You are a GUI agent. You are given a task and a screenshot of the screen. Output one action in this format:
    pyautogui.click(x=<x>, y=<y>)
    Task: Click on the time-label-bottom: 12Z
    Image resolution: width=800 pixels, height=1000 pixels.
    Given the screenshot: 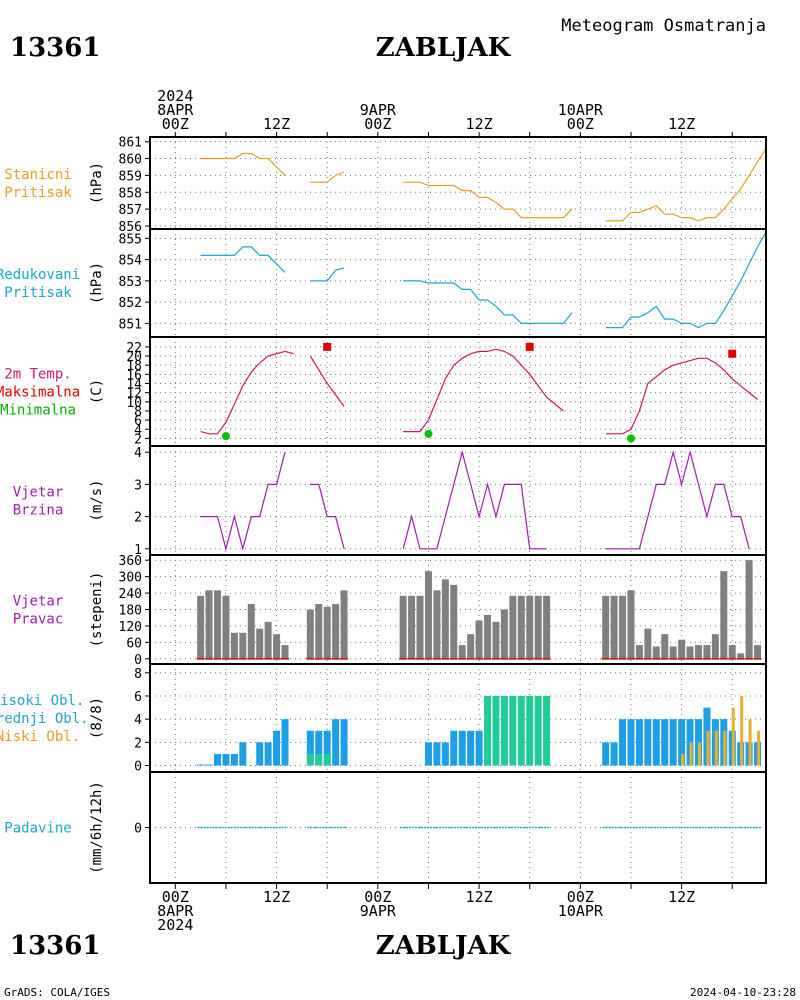 What is the action you would take?
    pyautogui.click(x=681, y=897)
    